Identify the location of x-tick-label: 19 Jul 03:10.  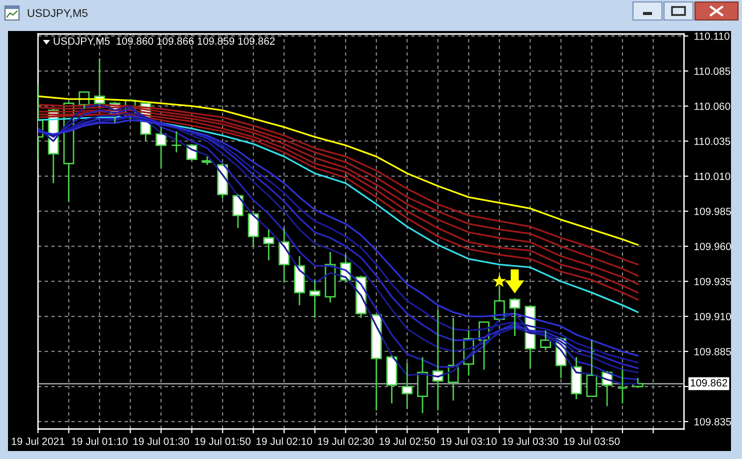
(469, 441).